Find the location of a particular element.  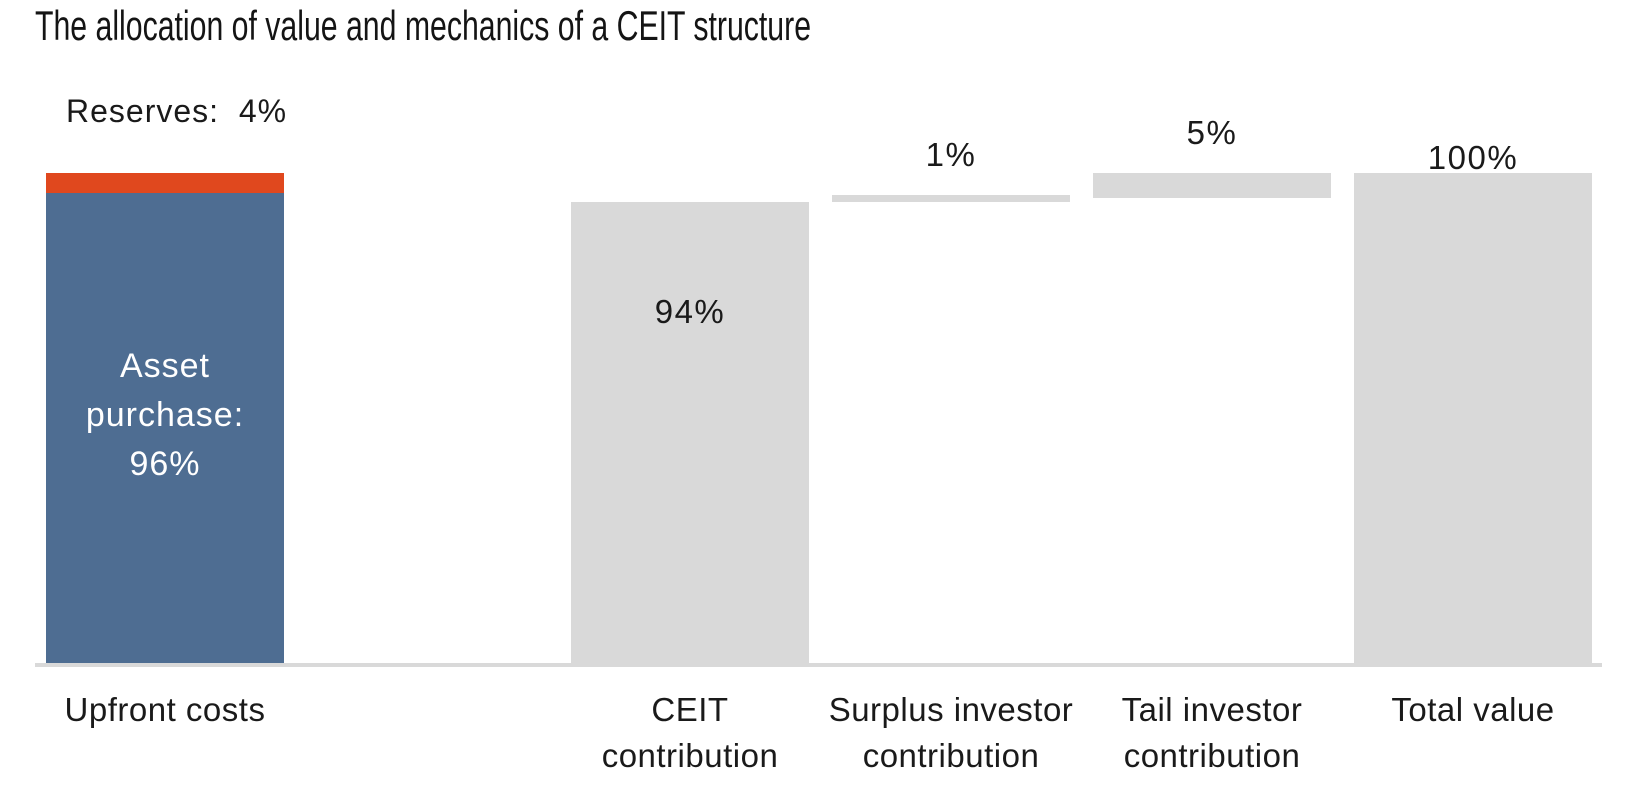

bar-segment-asset-purchase is located at coordinates (165, 427).